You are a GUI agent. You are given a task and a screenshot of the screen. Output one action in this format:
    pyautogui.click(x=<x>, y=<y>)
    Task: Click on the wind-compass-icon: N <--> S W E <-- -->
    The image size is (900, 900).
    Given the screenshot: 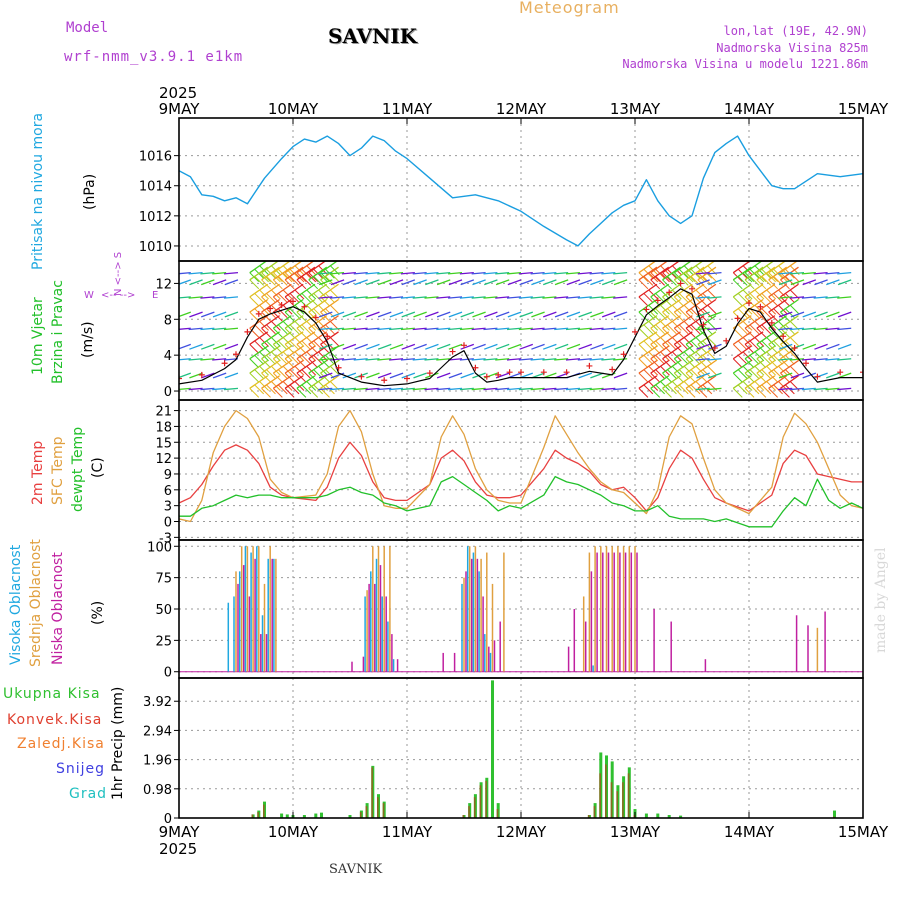 What is the action you would take?
    pyautogui.click(x=121, y=276)
    